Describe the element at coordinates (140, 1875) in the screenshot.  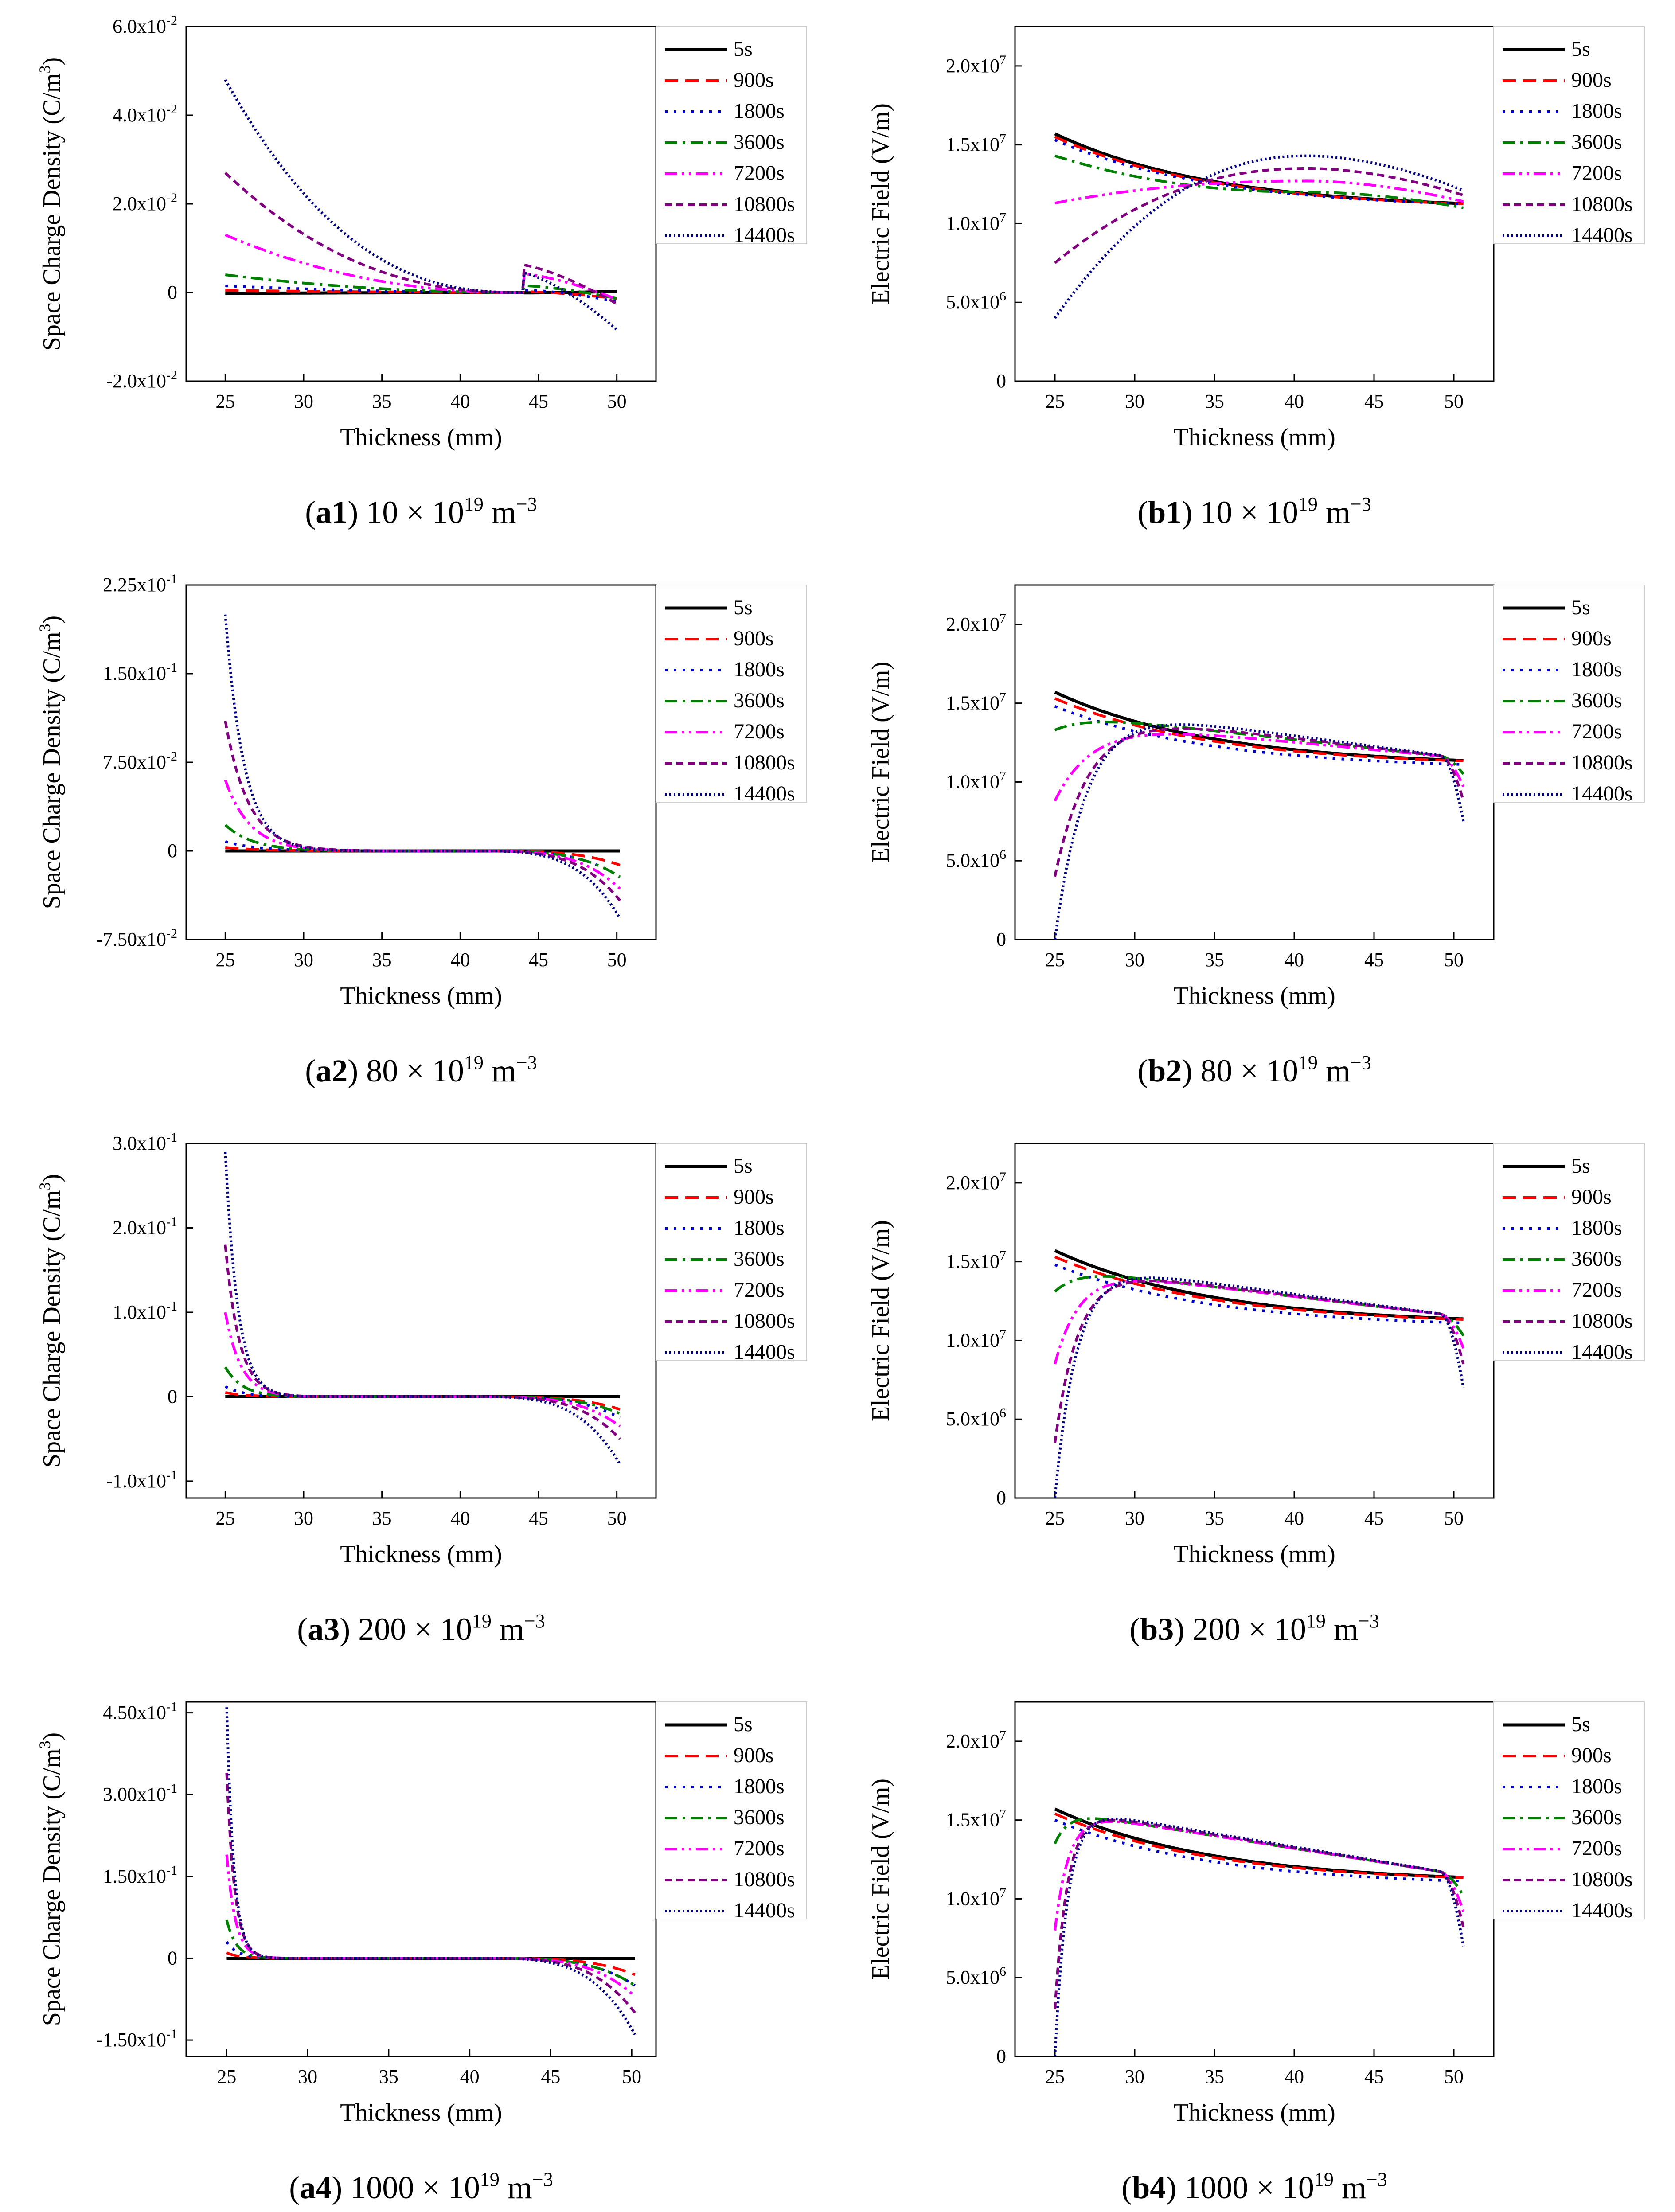
I see `y-tick-label: 1.50x10⁻¹` at that location.